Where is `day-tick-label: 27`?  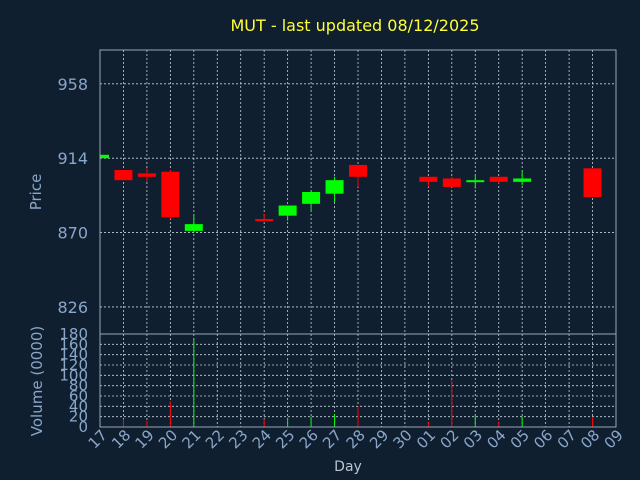
day-tick-label: 27 is located at coordinates (332, 439).